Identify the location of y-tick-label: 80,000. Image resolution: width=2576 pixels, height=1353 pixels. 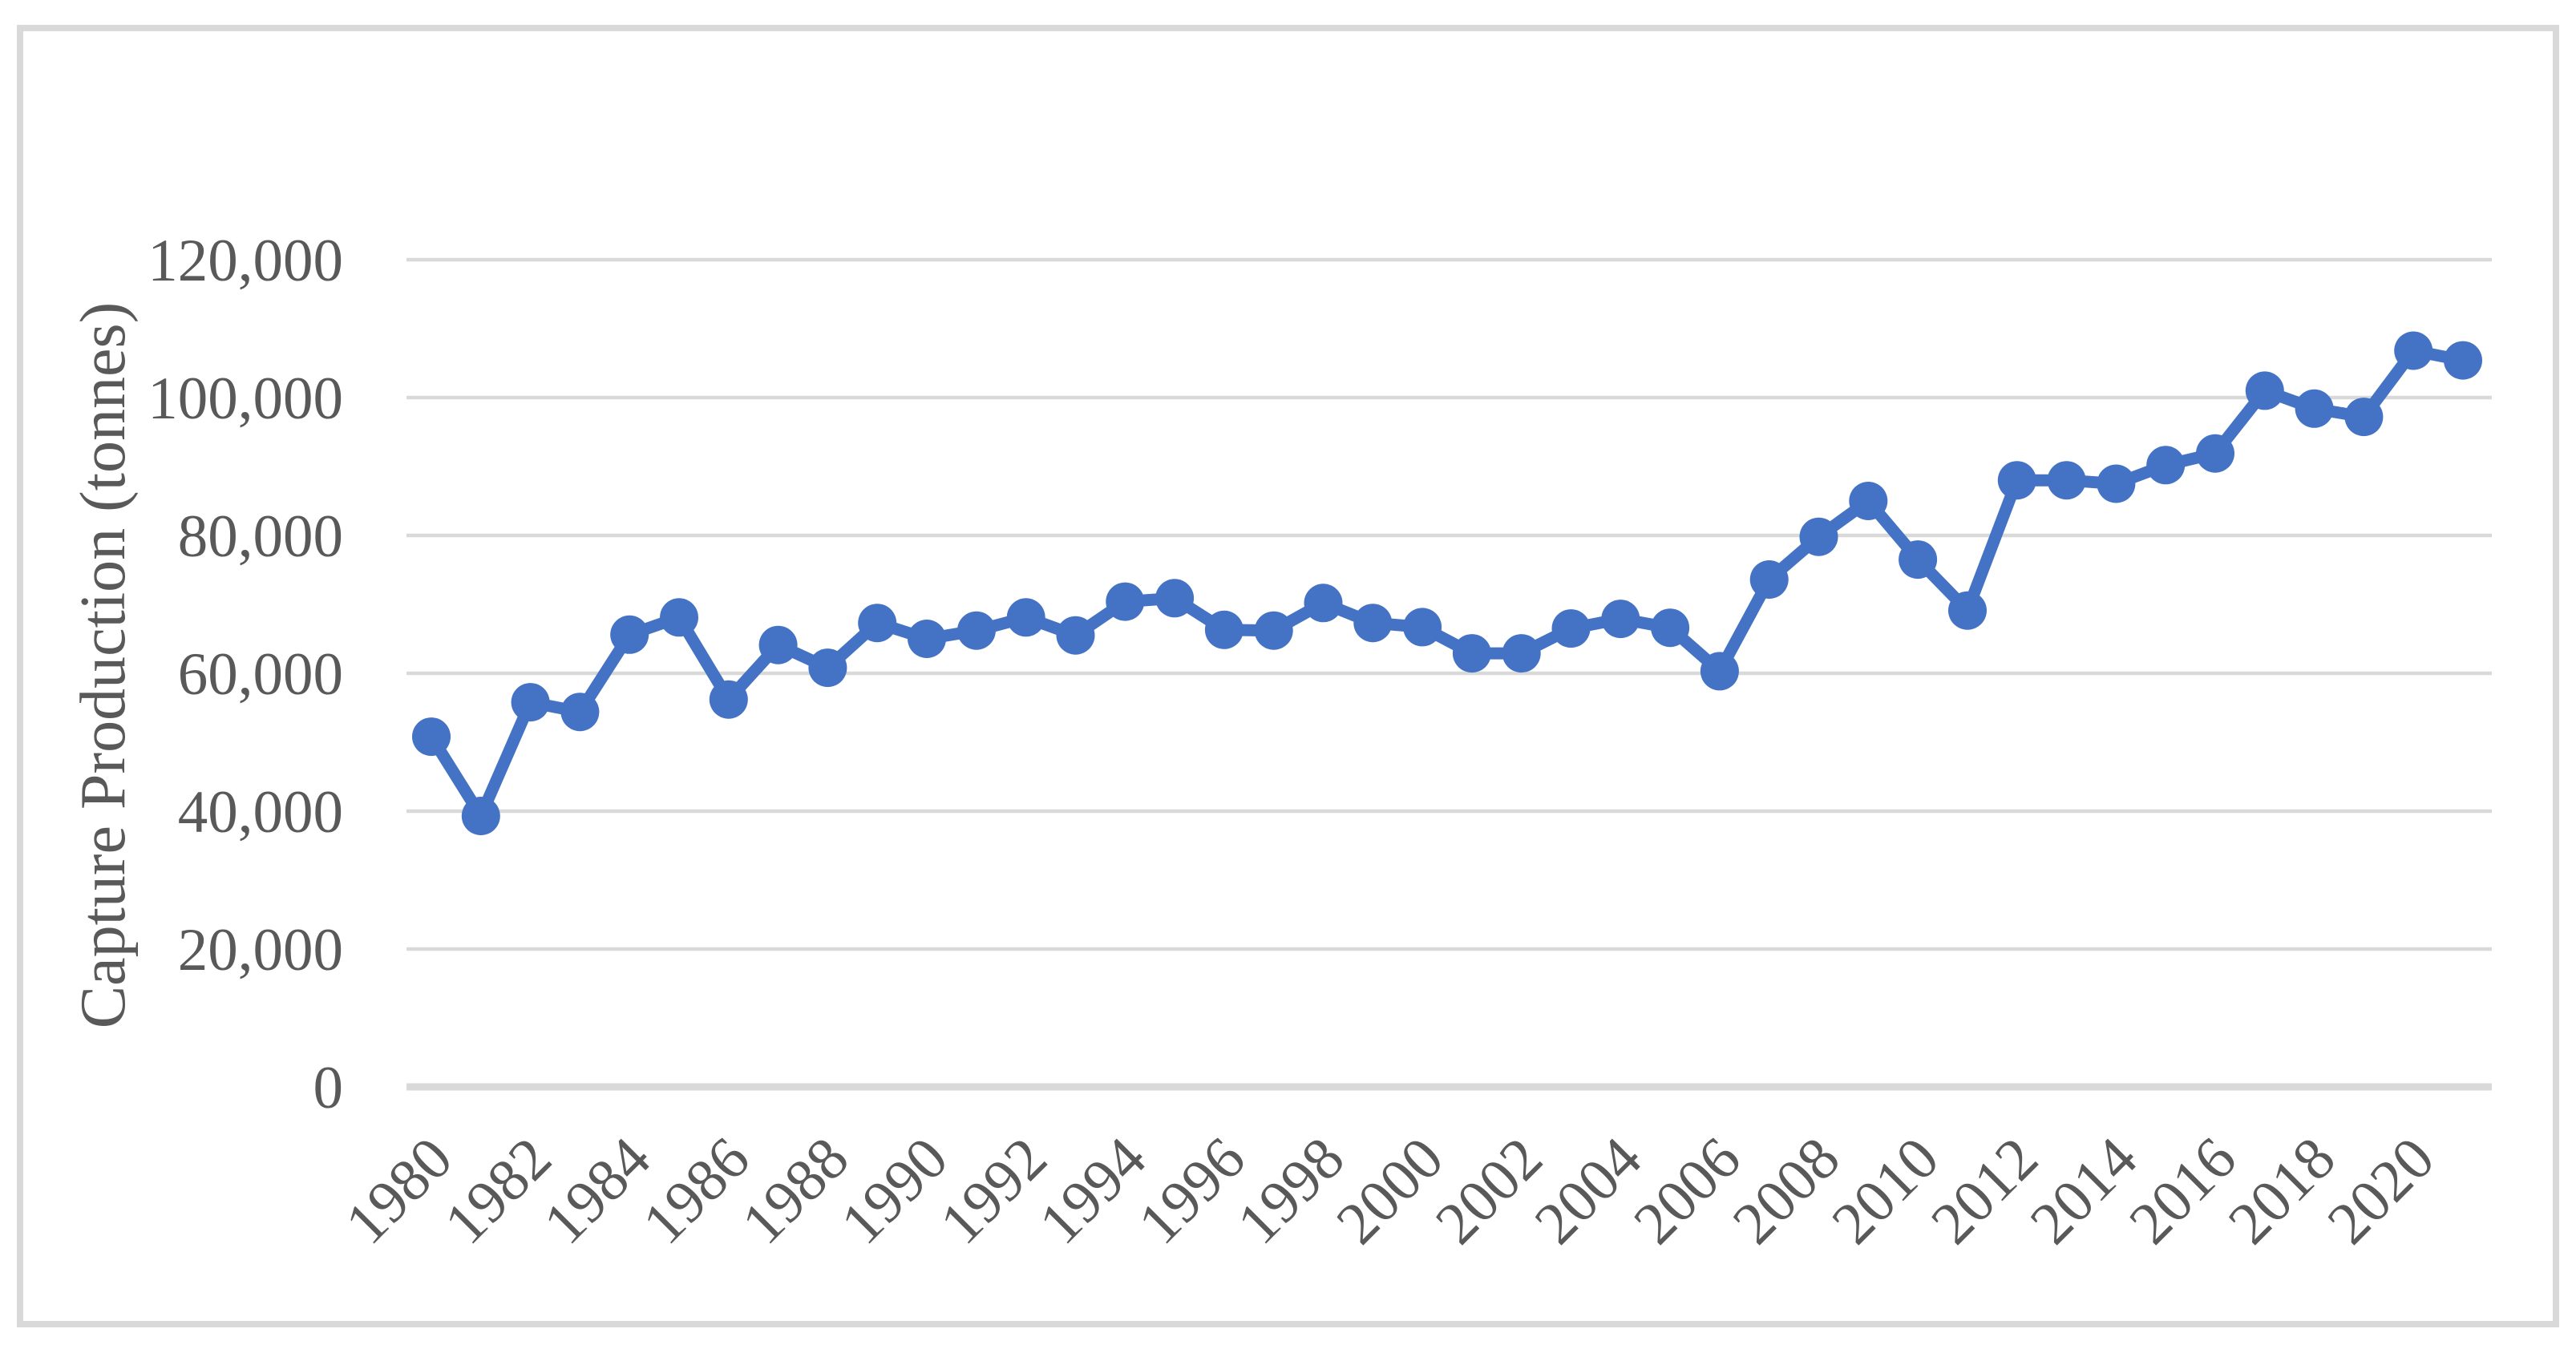
(260, 536).